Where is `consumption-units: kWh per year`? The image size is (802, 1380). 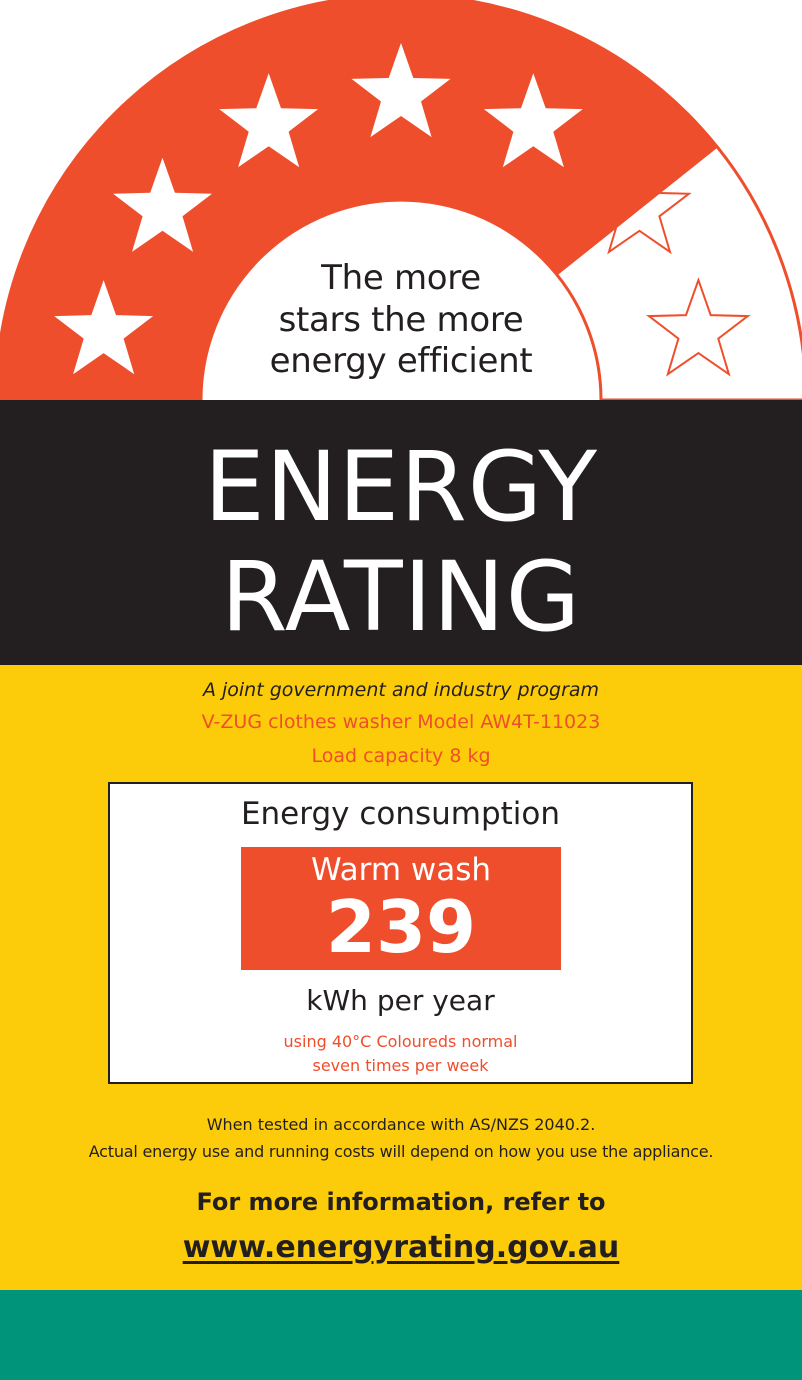 consumption-units: kWh per year is located at coordinates (400, 1000).